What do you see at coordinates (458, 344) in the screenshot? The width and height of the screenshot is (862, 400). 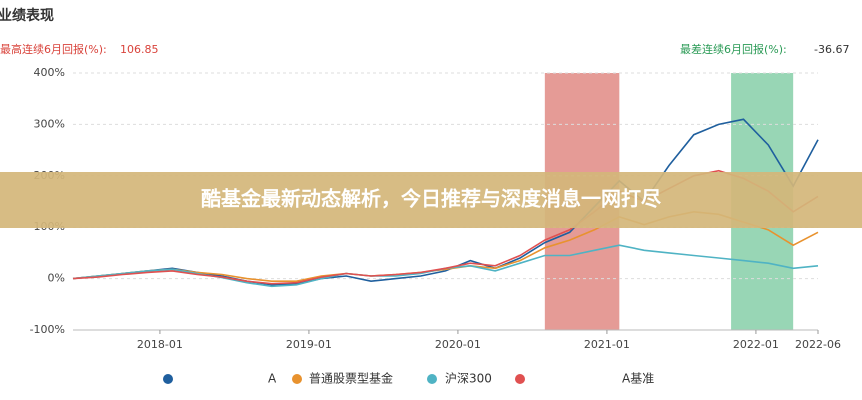 I see `x-tick-label: 2020-01` at bounding box center [458, 344].